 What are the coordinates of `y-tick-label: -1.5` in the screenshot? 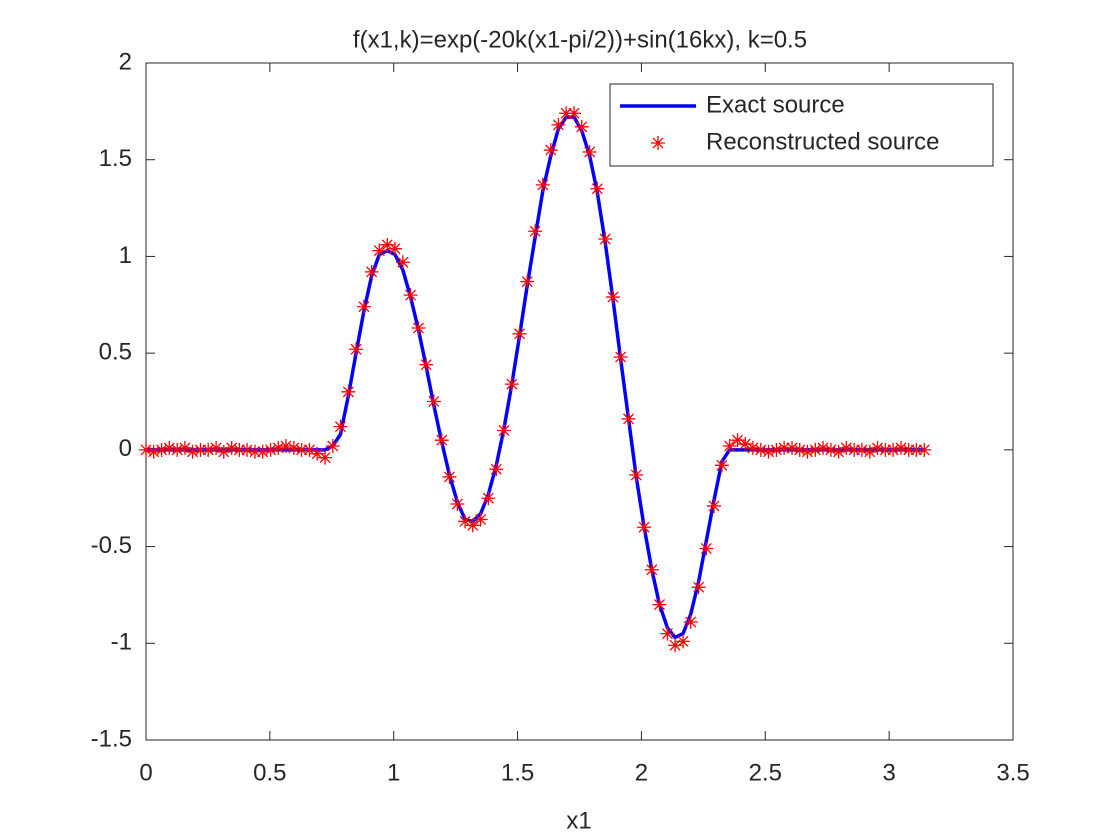 It's located at (111, 738).